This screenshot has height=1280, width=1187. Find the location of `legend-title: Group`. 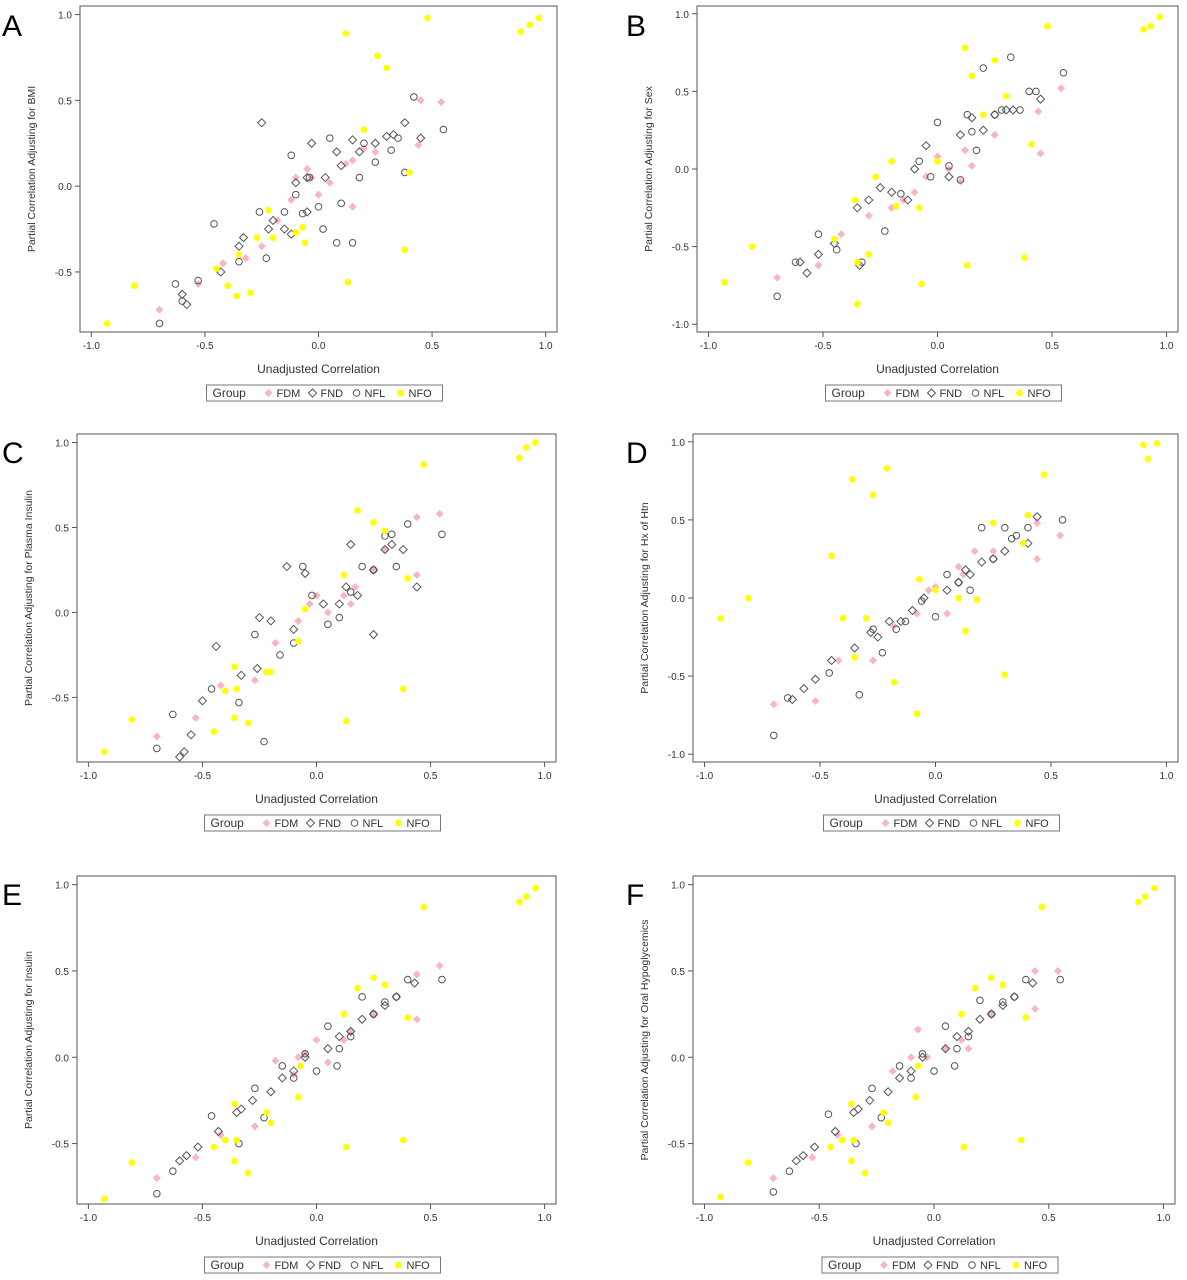

legend-title: Group is located at coordinates (228, 1265).